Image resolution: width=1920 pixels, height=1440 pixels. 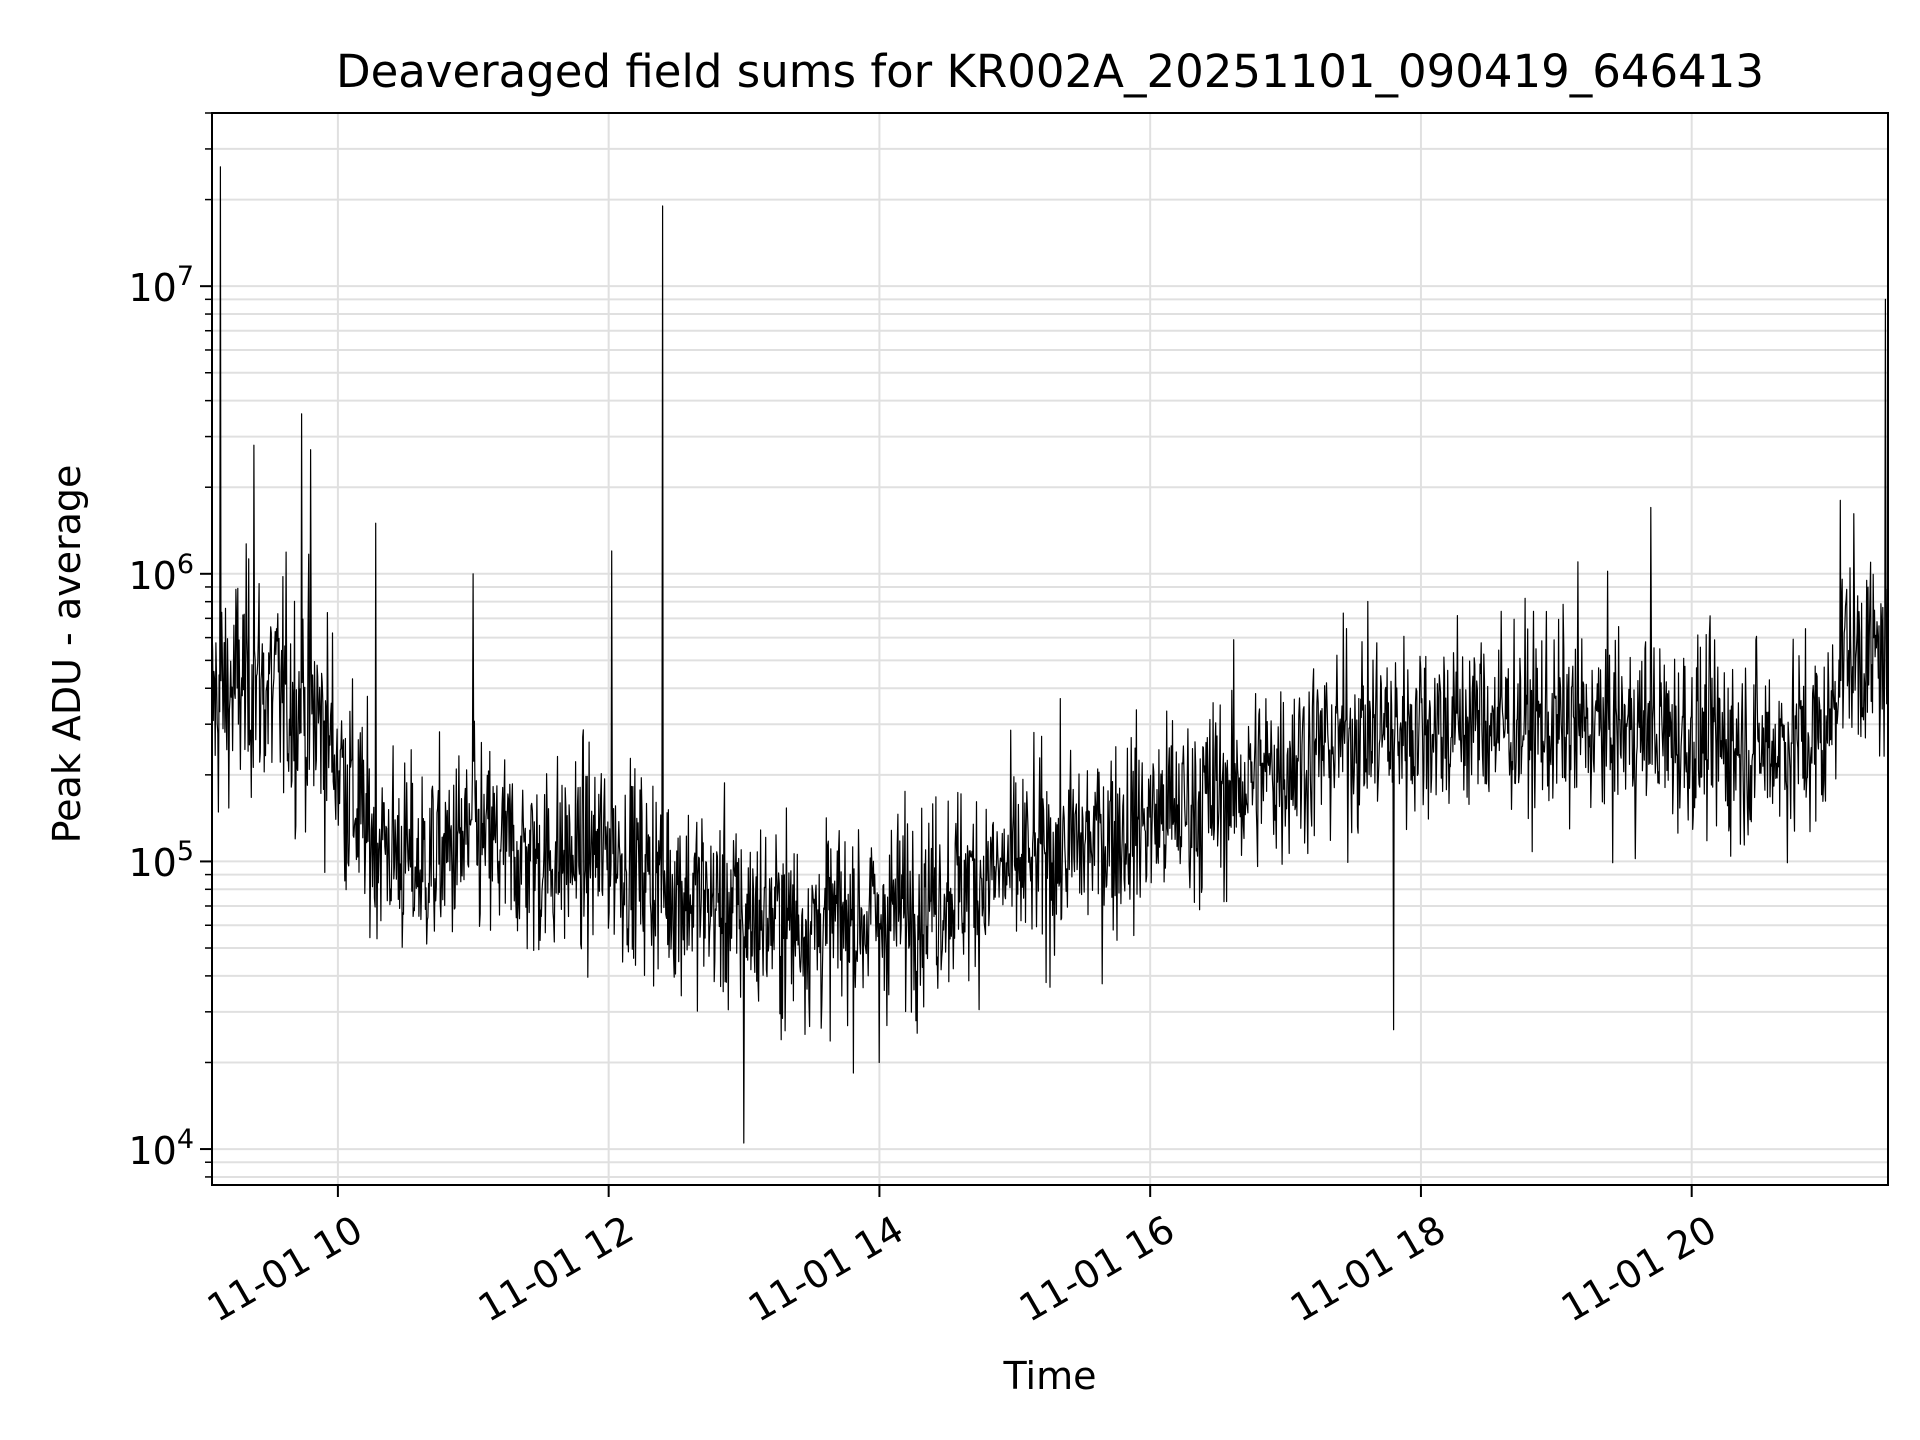 What do you see at coordinates (185, 277) in the screenshot?
I see `y-tick-exponent: 7` at bounding box center [185, 277].